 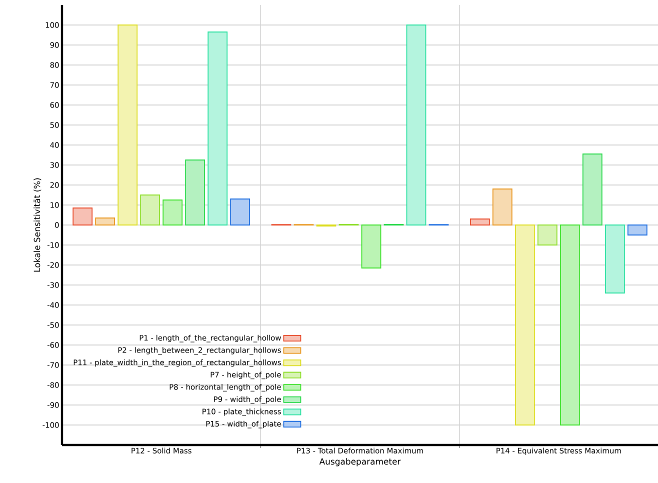 What do you see at coordinates (38, 225) in the screenshot?
I see `y-axis-title: Lokale Sensitivität (%)` at bounding box center [38, 225].